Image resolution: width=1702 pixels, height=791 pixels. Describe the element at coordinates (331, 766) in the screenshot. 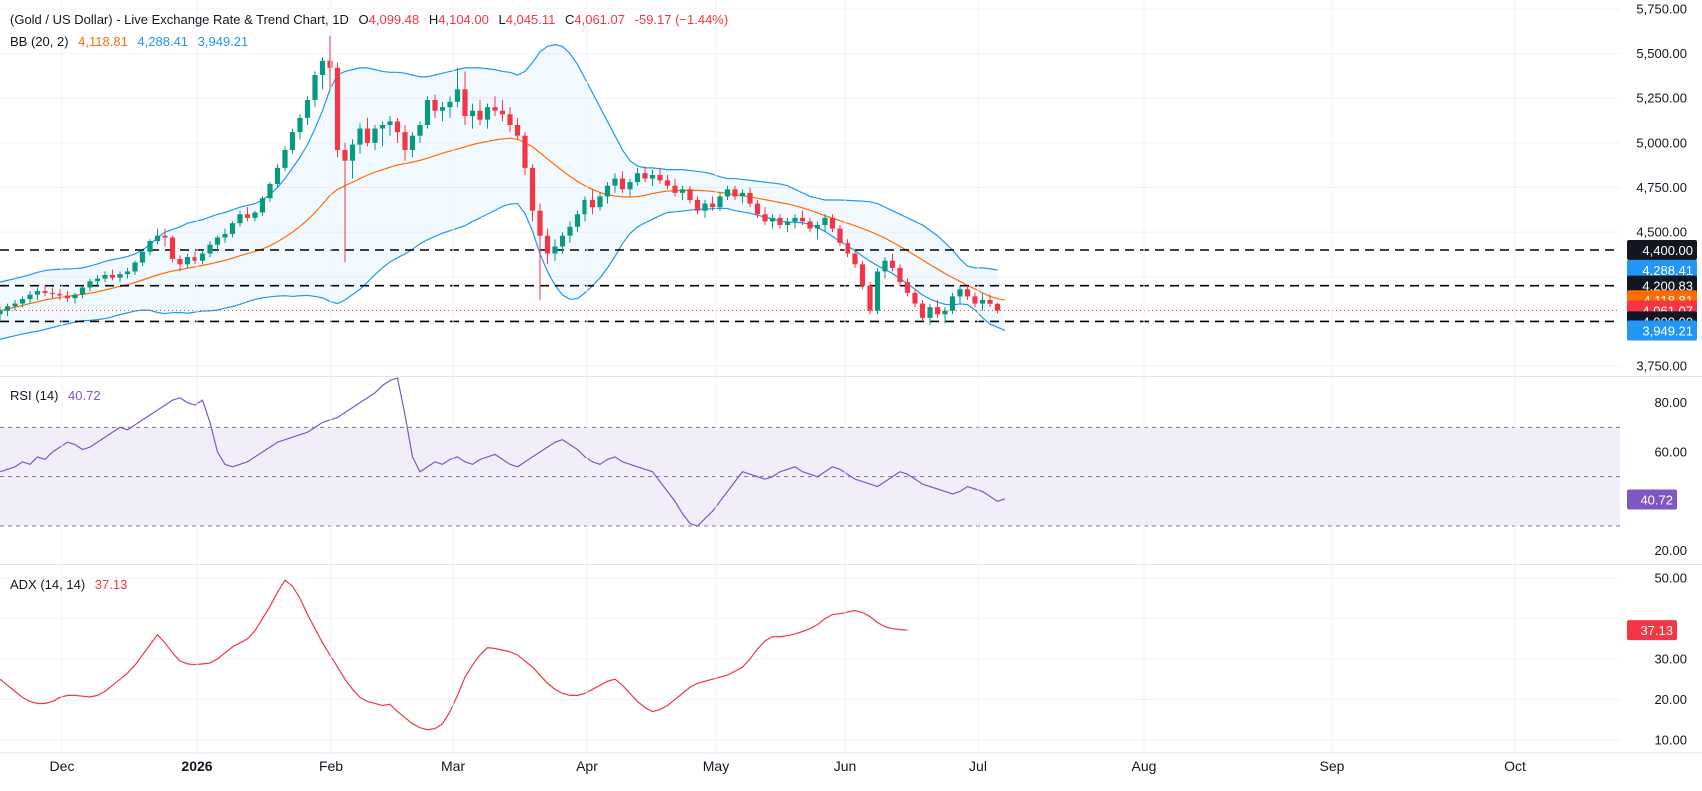

I see `time-tick-label: Feb` at that location.